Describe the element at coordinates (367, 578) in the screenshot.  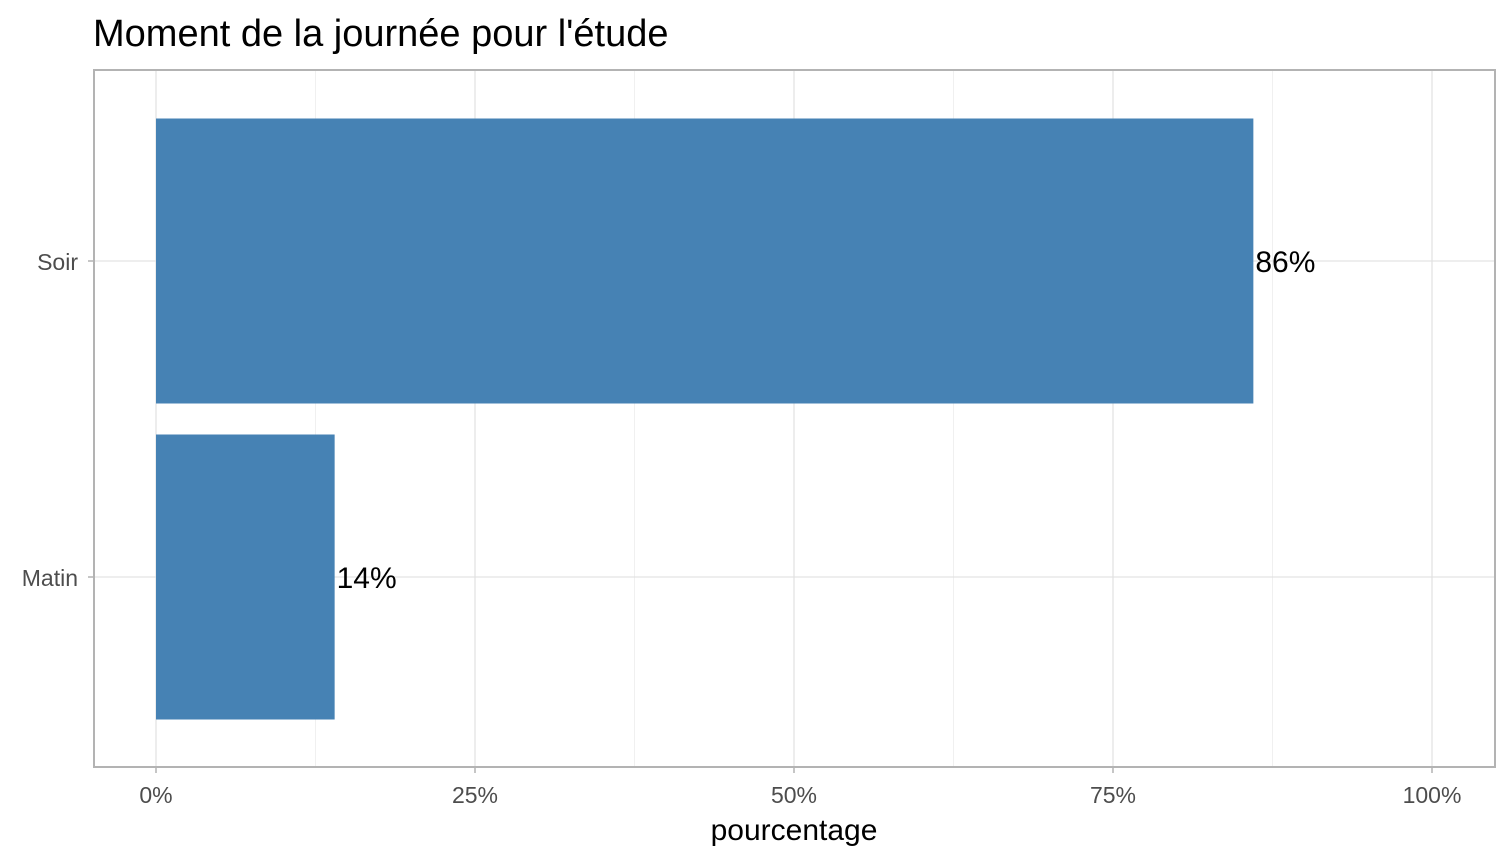
I see `data-label-matin: 14%` at that location.